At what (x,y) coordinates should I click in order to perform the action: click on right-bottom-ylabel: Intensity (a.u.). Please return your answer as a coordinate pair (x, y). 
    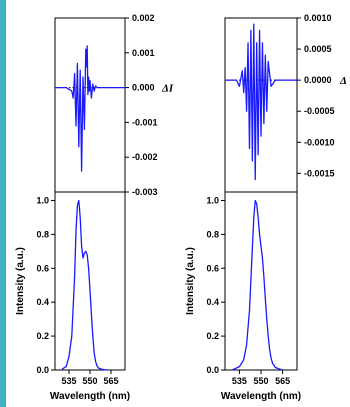
    Looking at the image, I should click on (190, 281).